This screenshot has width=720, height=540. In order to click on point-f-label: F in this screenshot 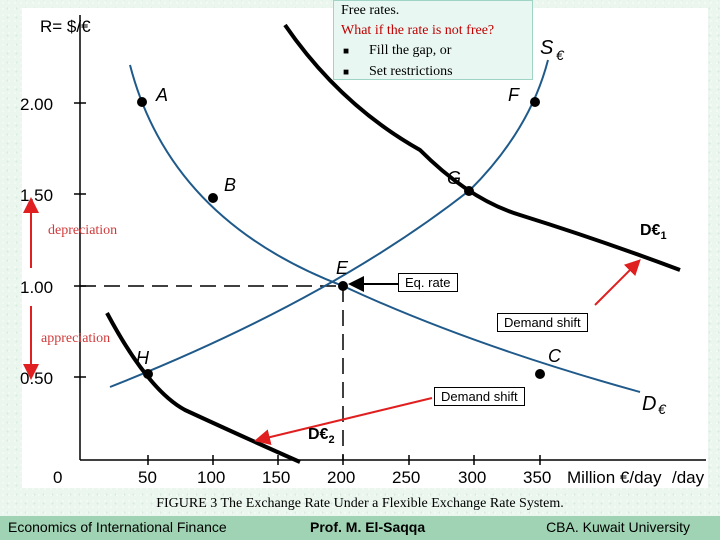, I will do `click(514, 95)`.